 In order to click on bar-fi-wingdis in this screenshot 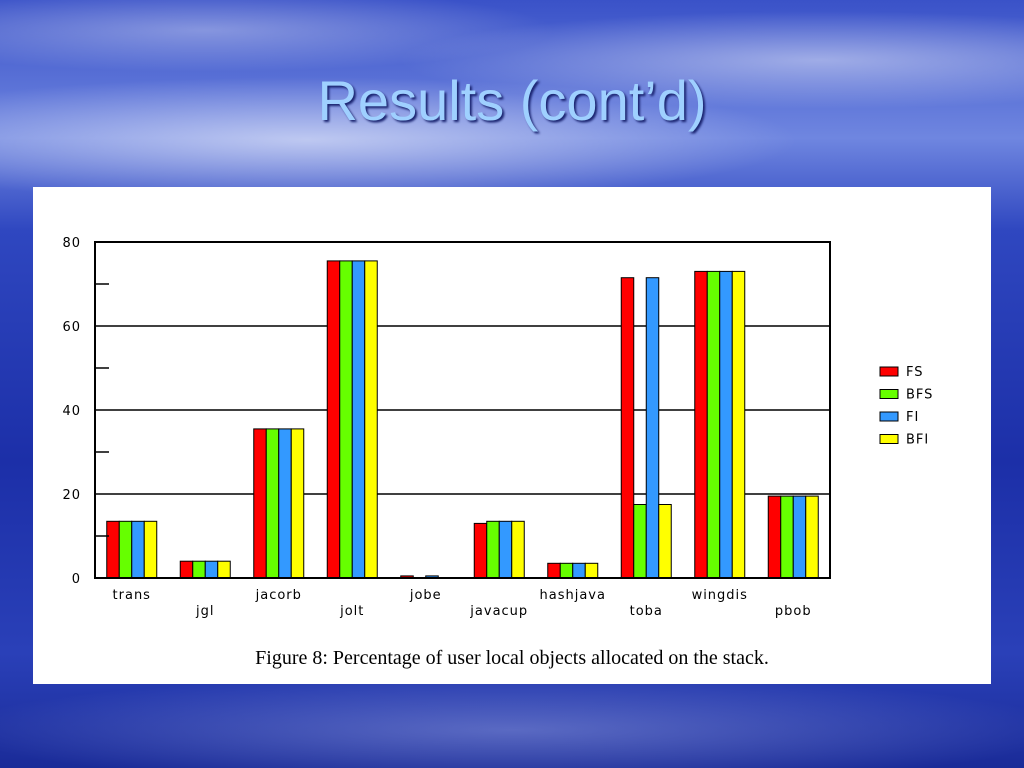, I will do `click(726, 424)`.